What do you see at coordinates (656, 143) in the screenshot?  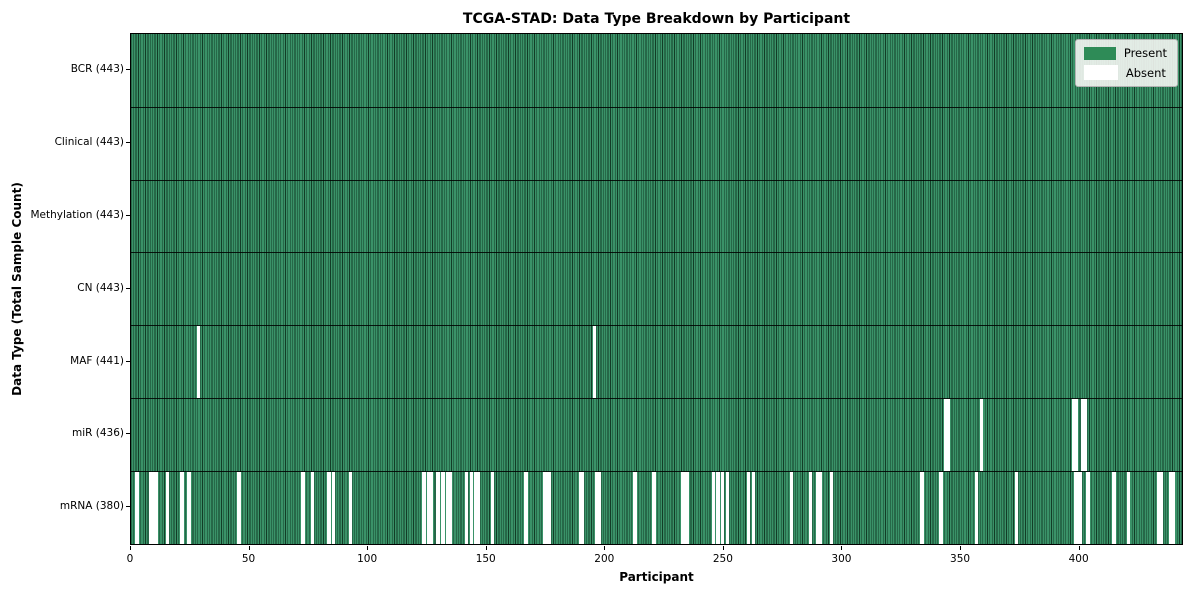 I see `heatmap-row-Clinical` at bounding box center [656, 143].